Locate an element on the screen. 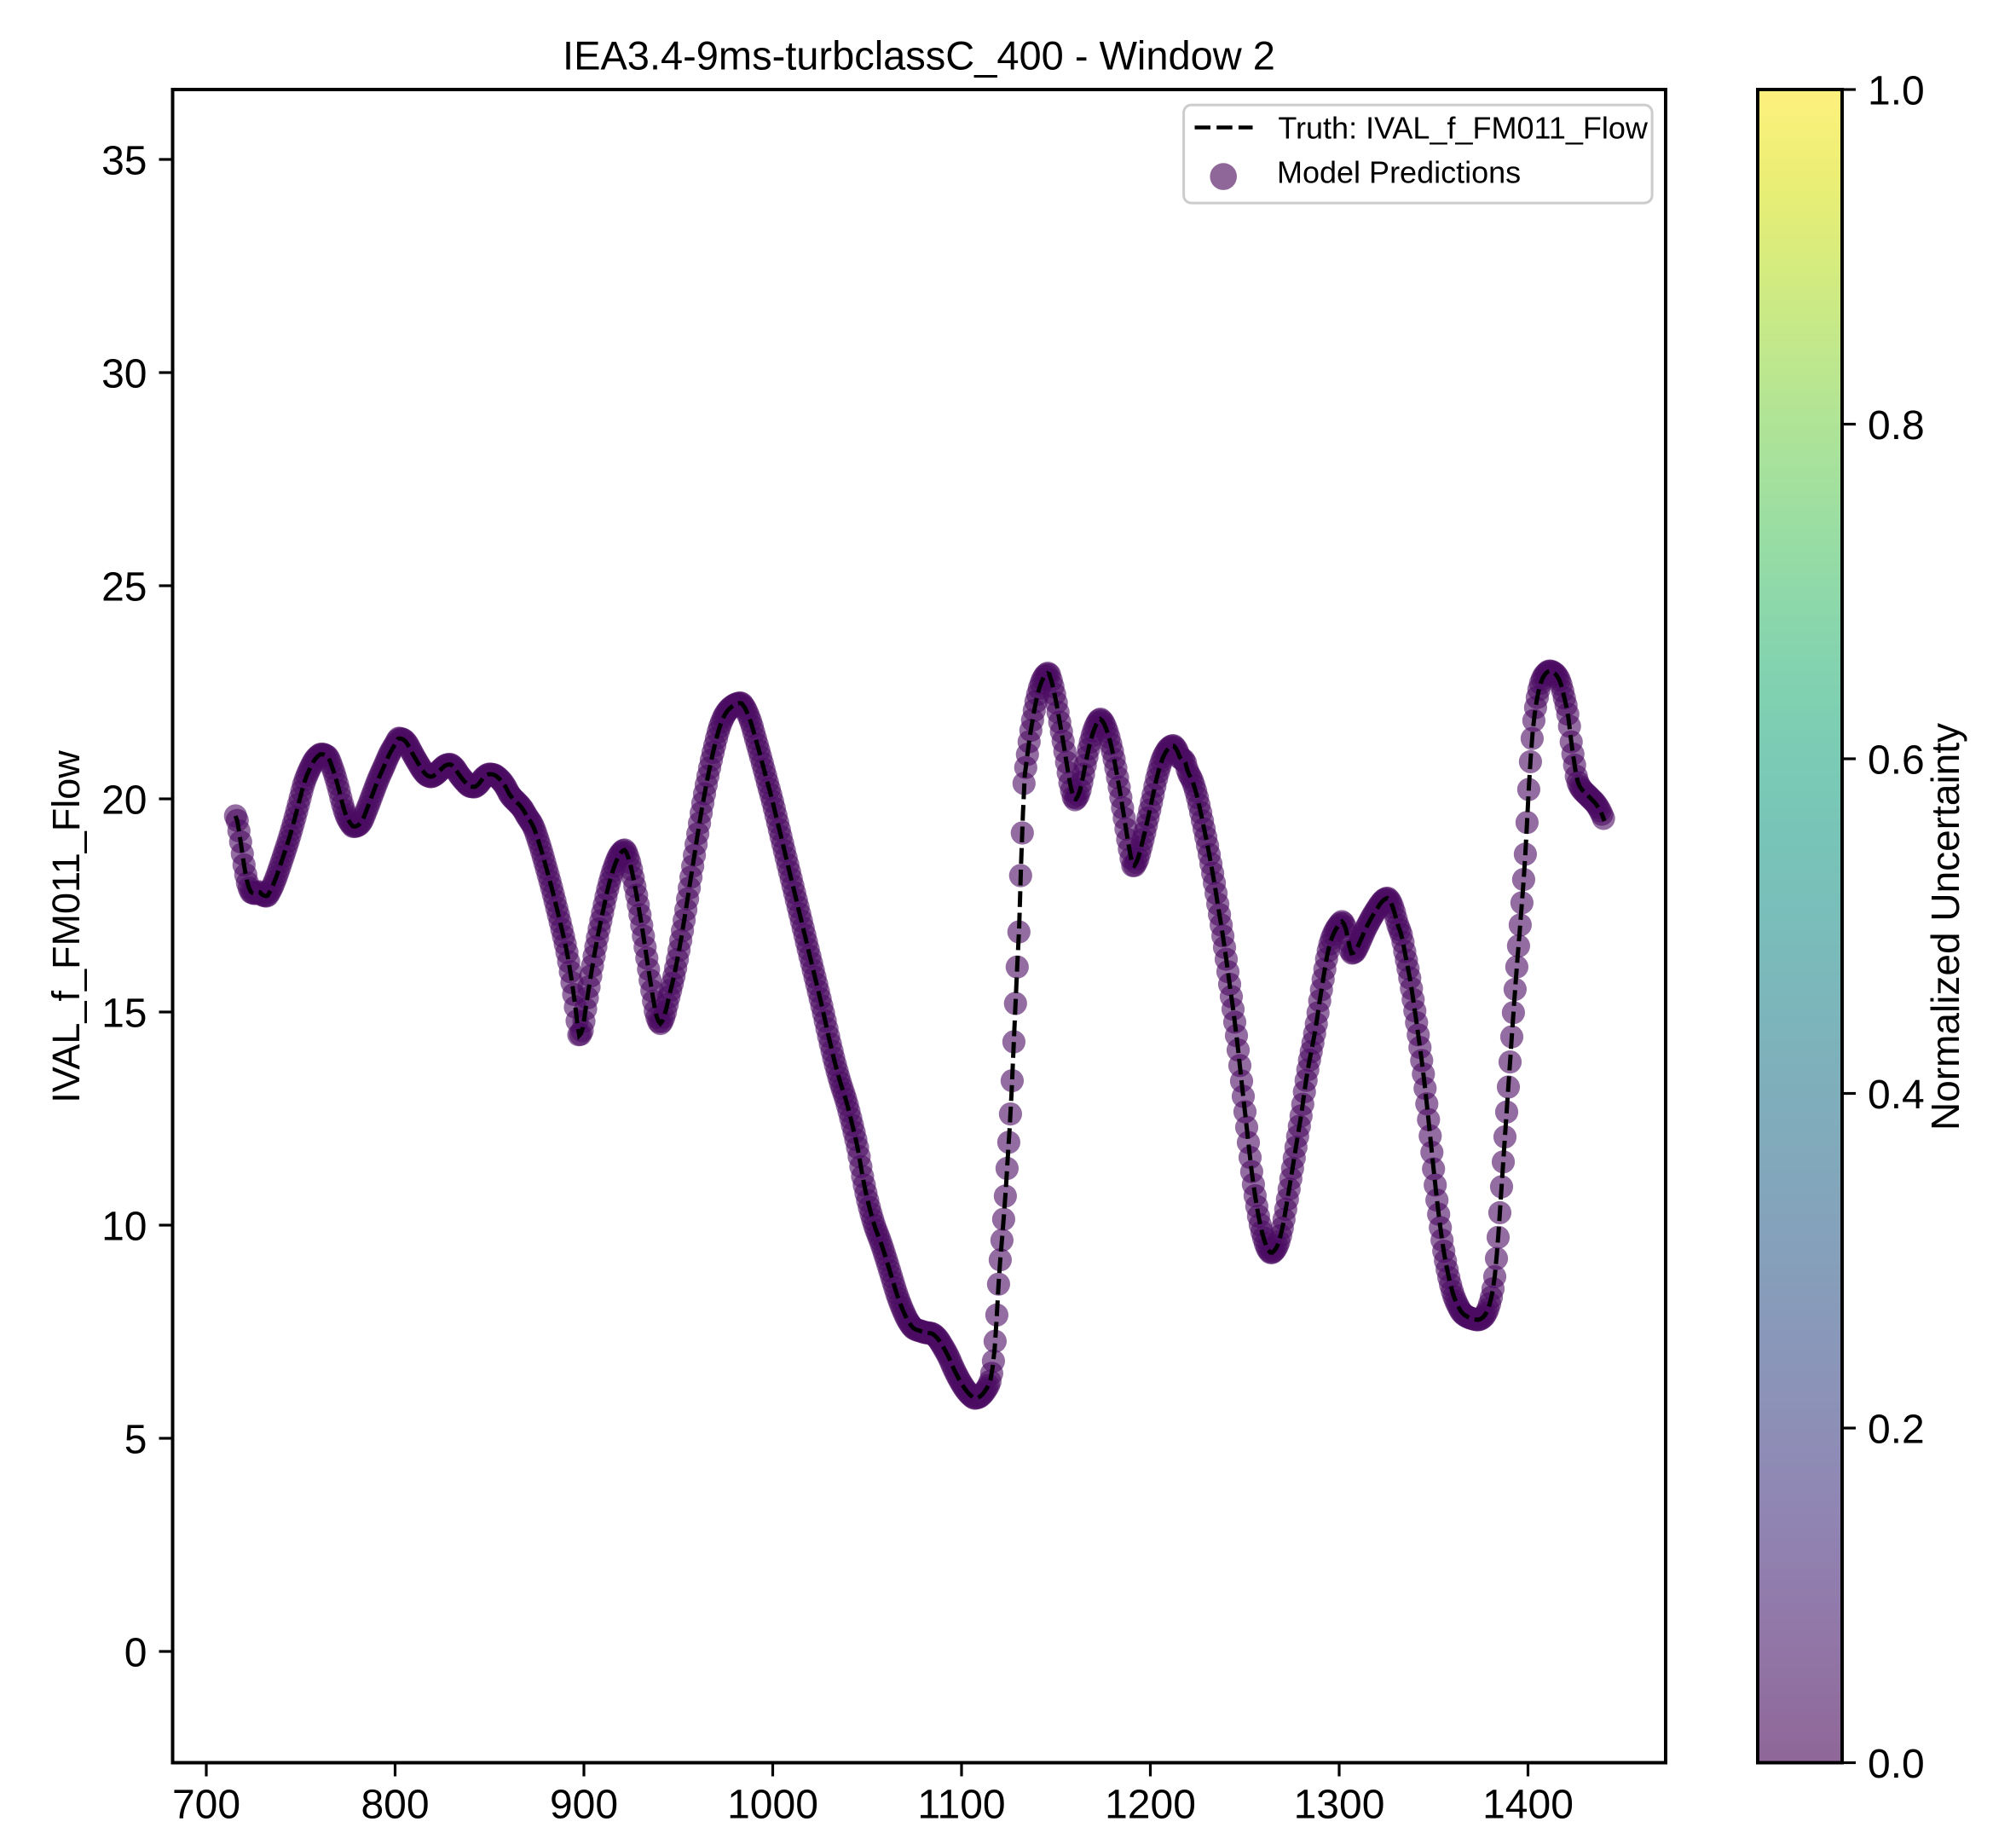  svg-text: 700 is located at coordinates (206, 1805).